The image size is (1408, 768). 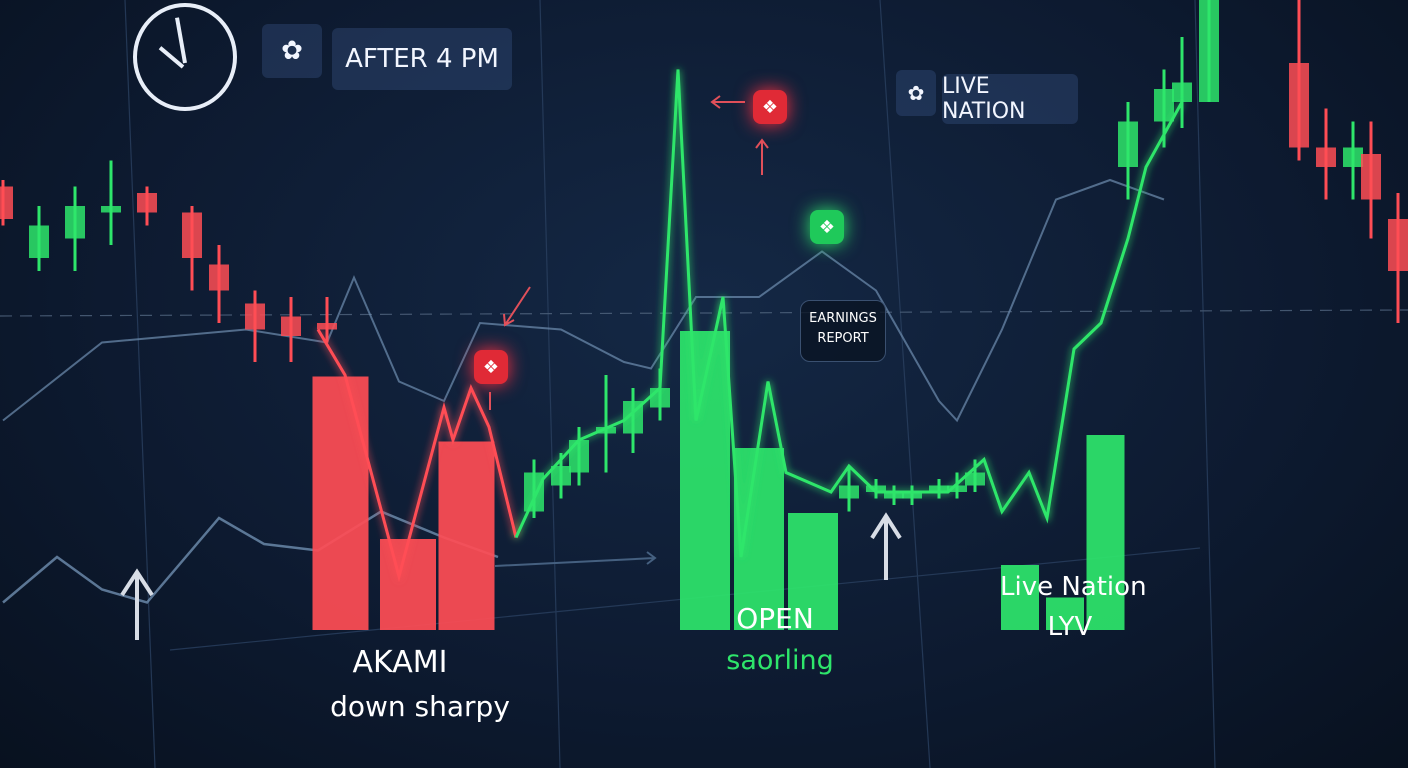 What do you see at coordinates (629, 331) in the screenshot?
I see `pointer-arrows` at bounding box center [629, 331].